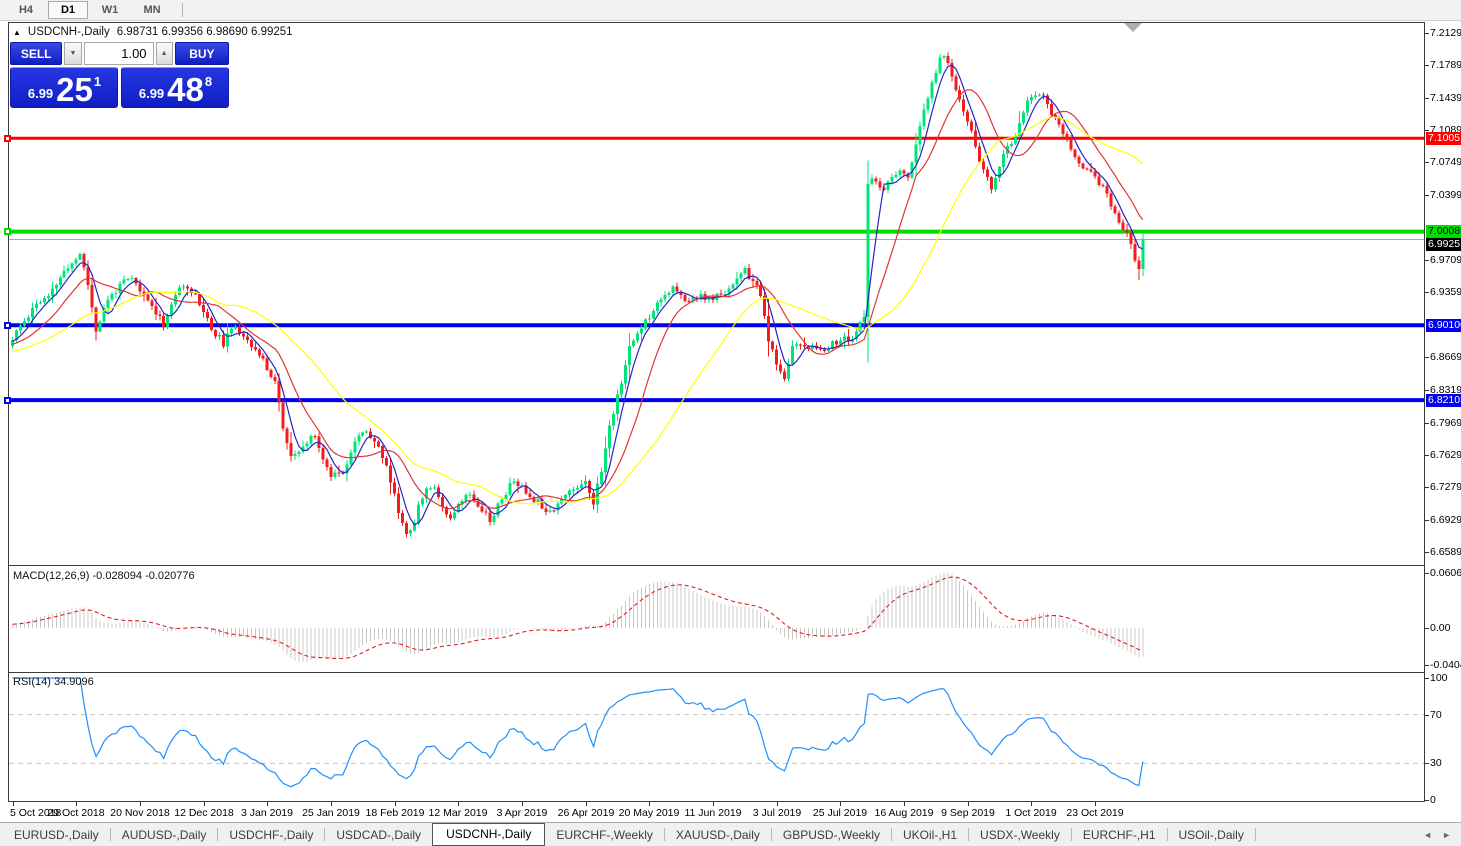 The image size is (1461, 846). What do you see at coordinates (717, 835) in the screenshot?
I see `tab-xauusd-daily: XAUUSD-,Daily` at bounding box center [717, 835].